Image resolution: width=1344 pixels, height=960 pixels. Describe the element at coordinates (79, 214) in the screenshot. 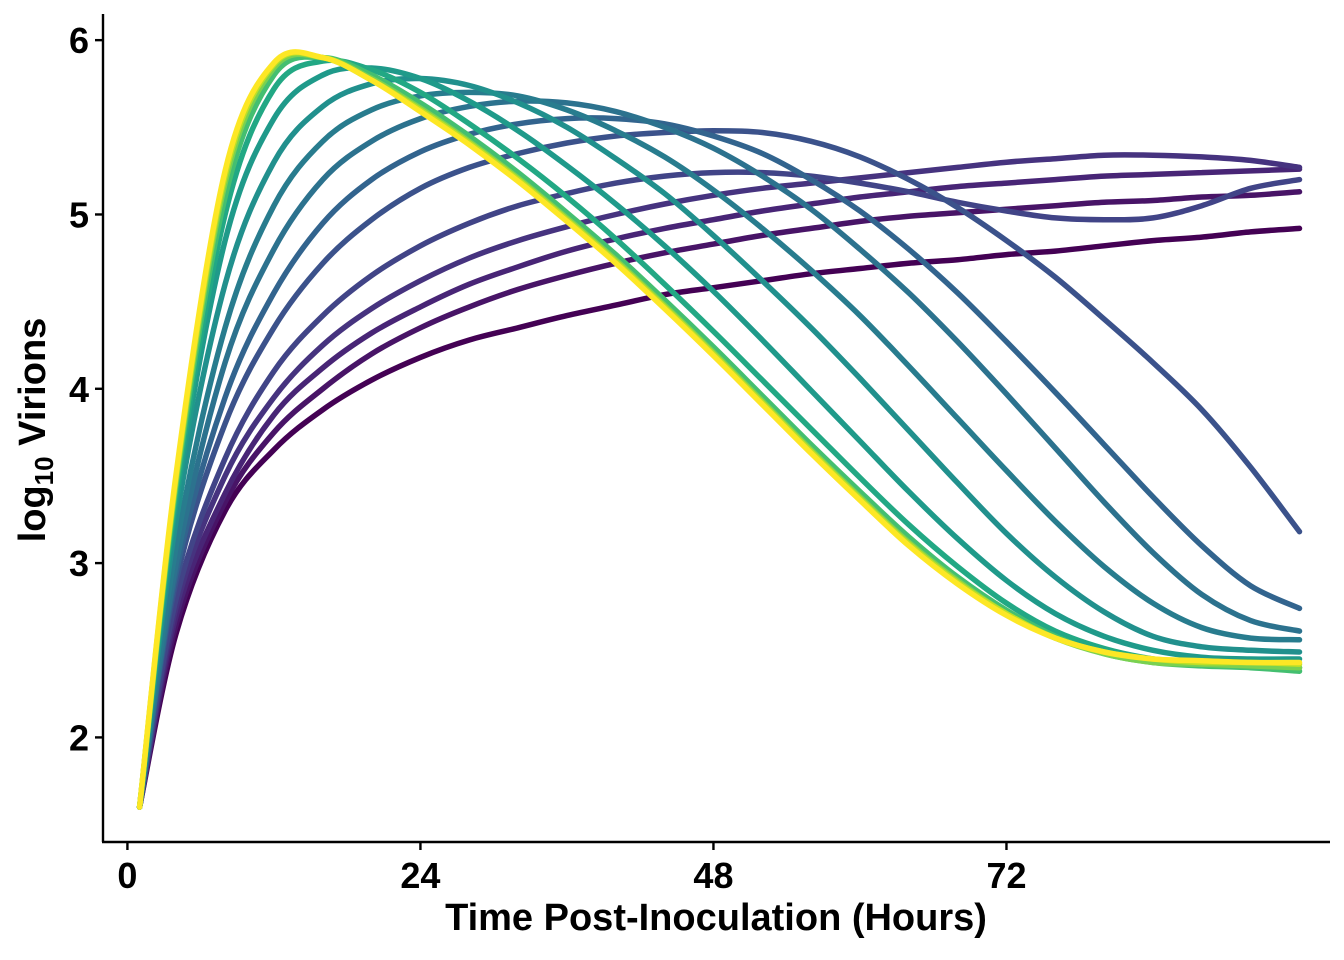

I see `y-tick-label: 5` at that location.